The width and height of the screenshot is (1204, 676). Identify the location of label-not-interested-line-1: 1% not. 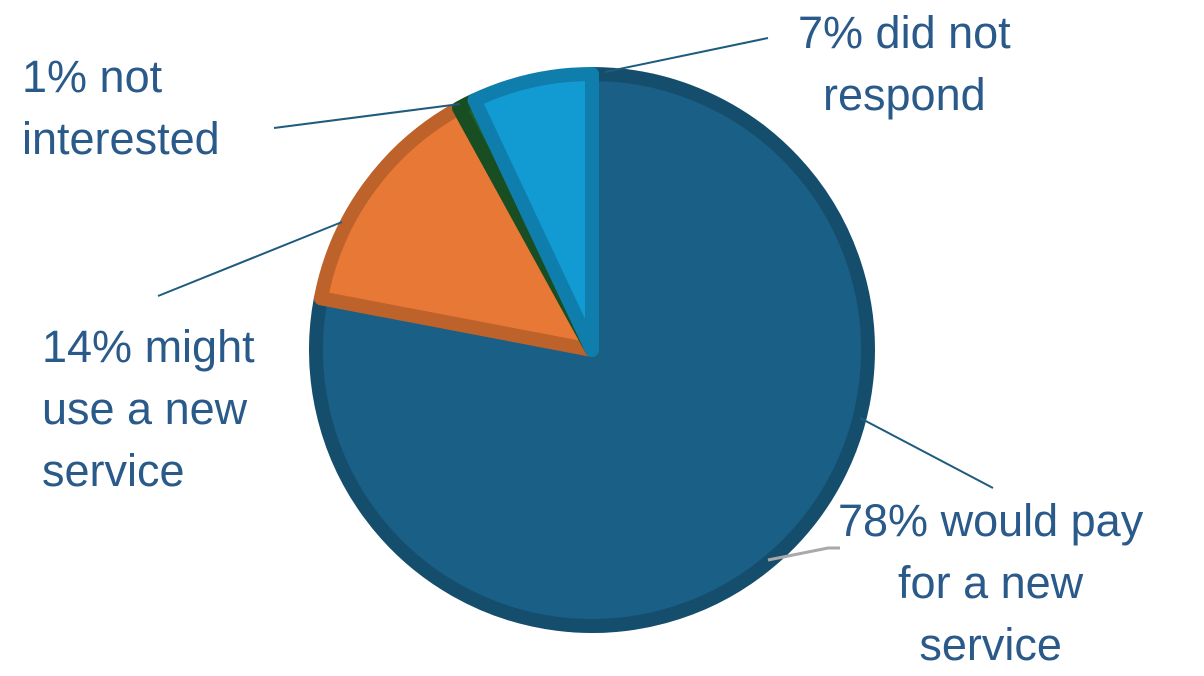
(92, 76).